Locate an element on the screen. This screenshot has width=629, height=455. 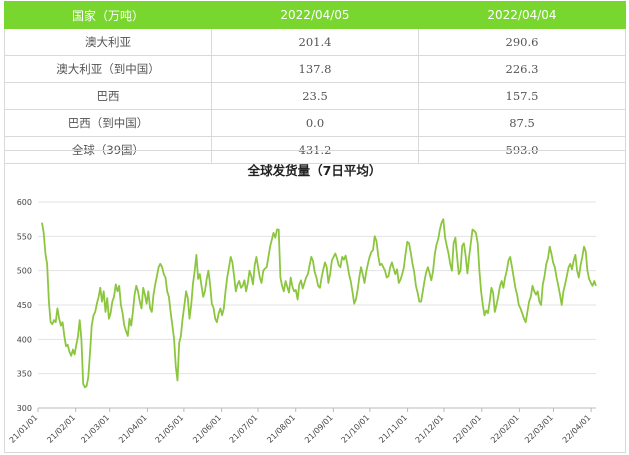
row-value-2: 87.5 is located at coordinates (522, 123).